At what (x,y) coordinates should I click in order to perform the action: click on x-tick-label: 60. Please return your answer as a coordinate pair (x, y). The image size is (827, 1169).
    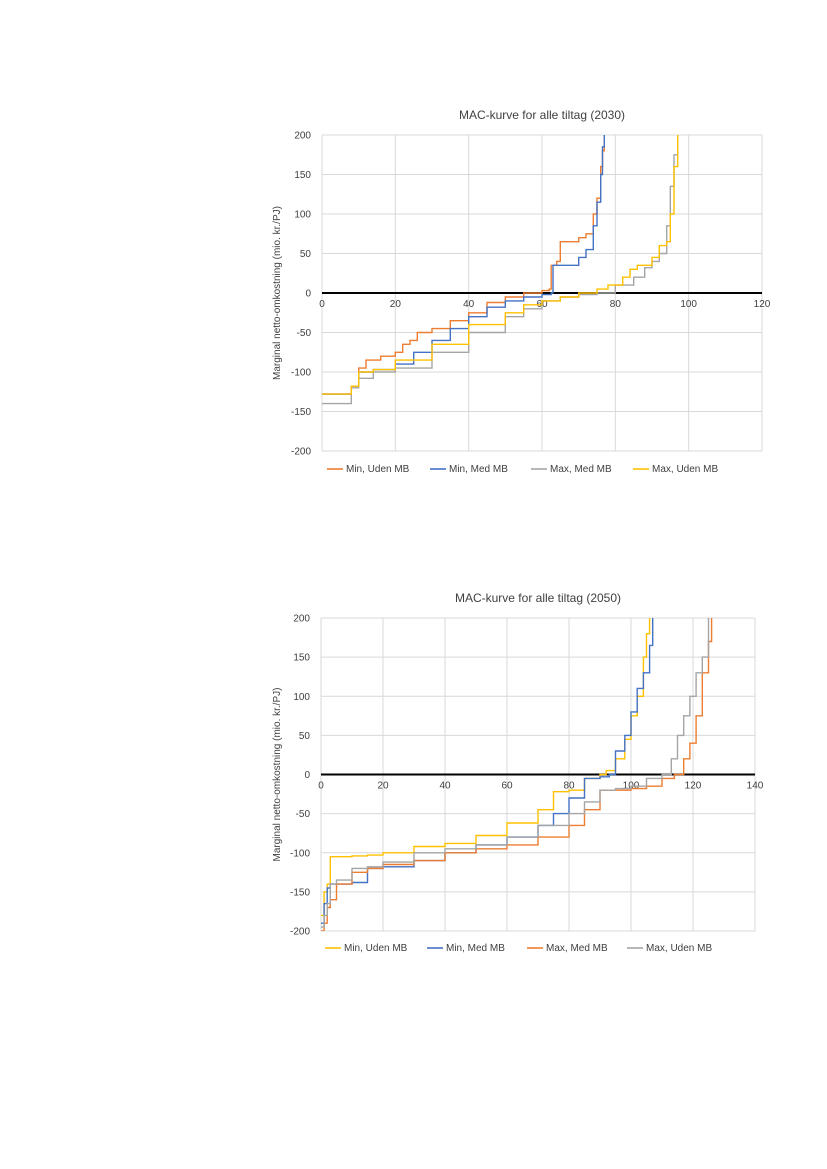
    Looking at the image, I should click on (507, 786).